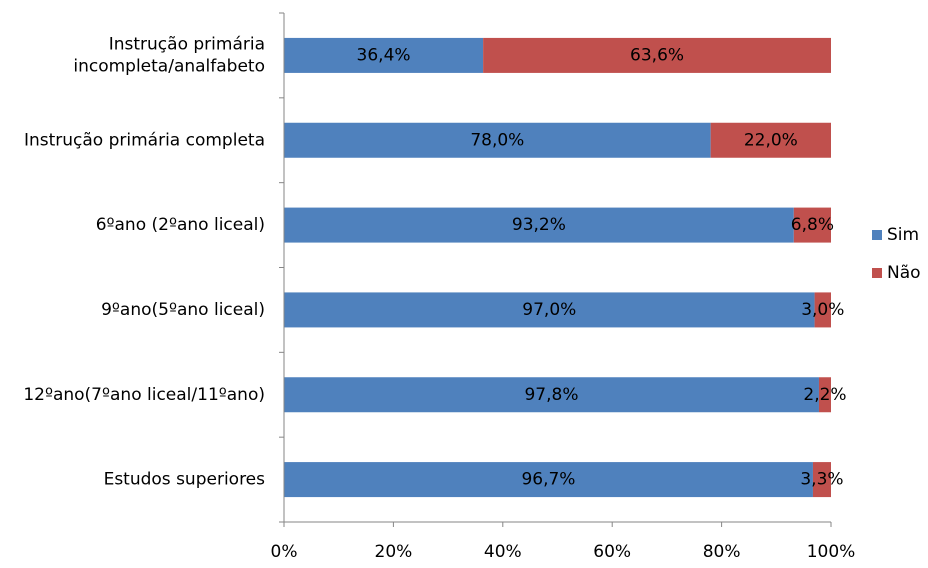 Image resolution: width=928 pixels, height=568 pixels. I want to click on data-label-no-1: 22,0%, so click(771, 140).